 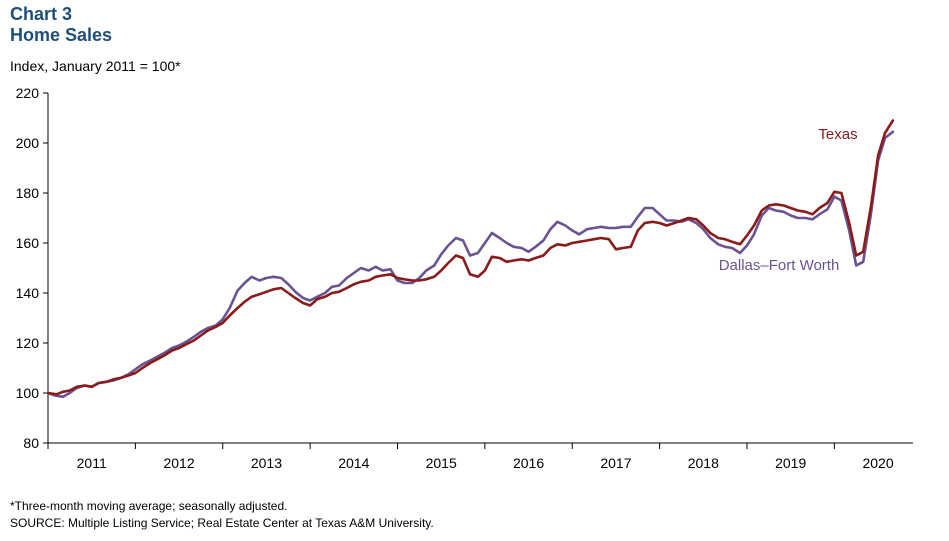 What do you see at coordinates (28, 293) in the screenshot?
I see `y-tick-label: 140` at bounding box center [28, 293].